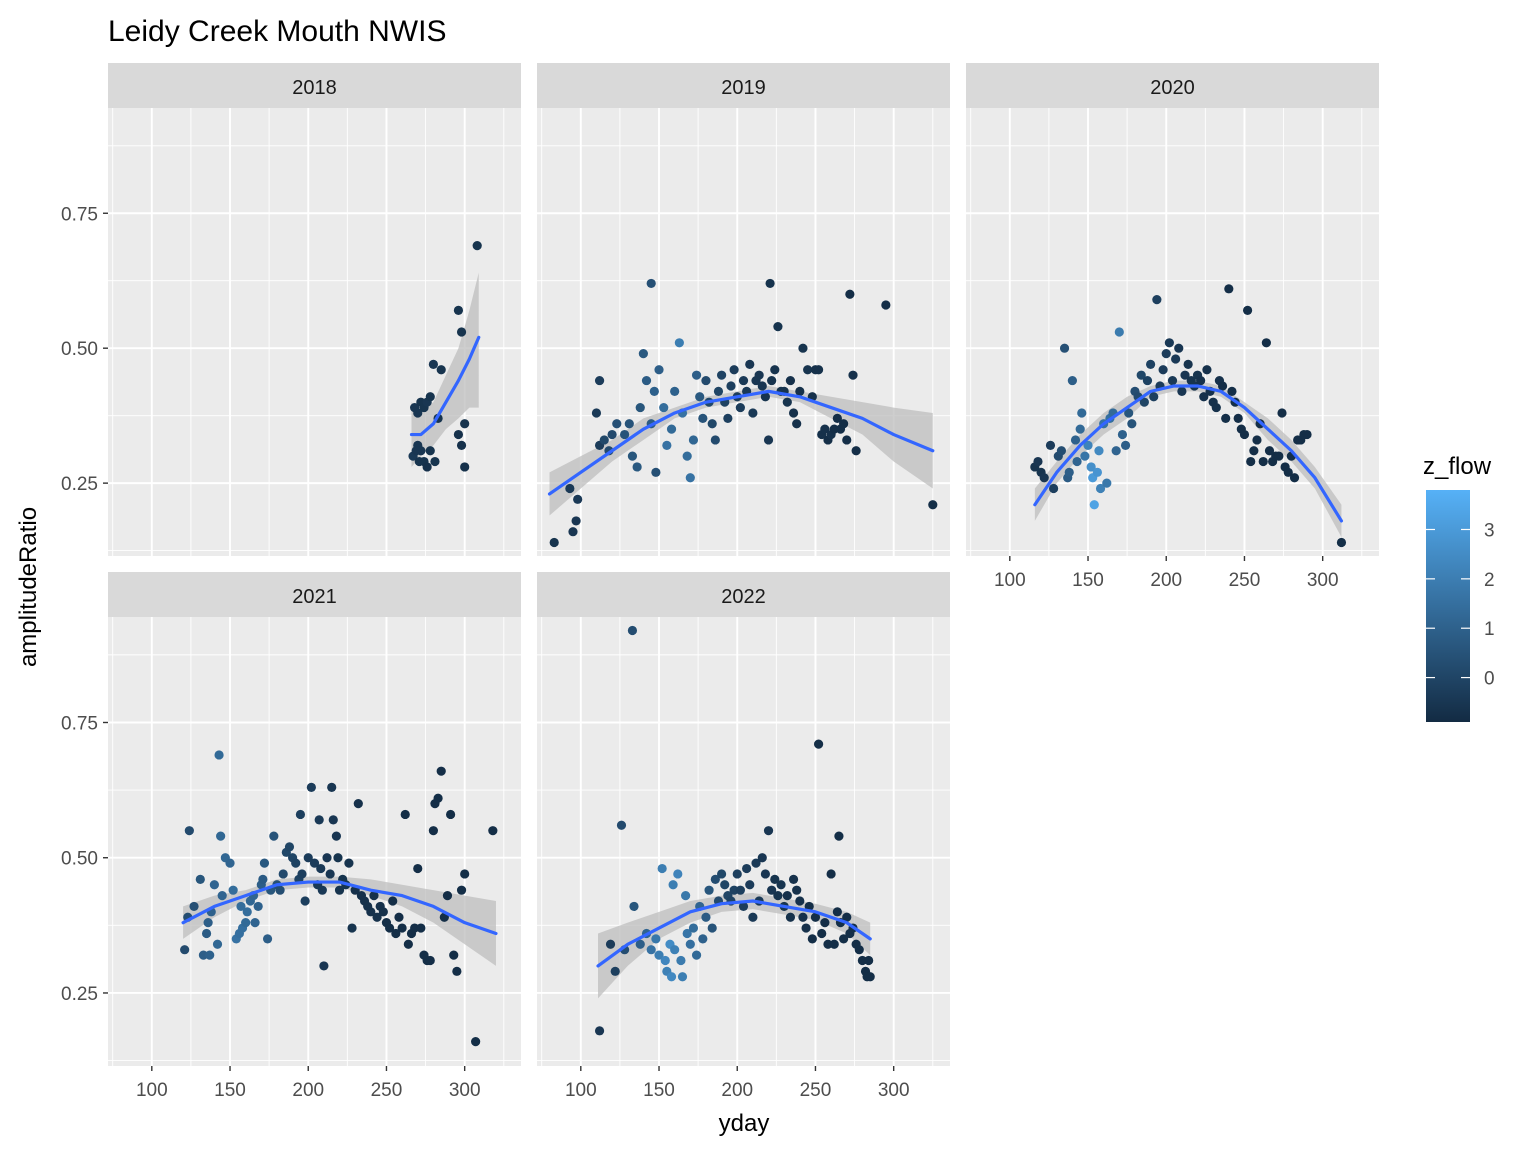 This screenshot has width=1536, height=1152. I want to click on facet-strip, so click(314, 594).